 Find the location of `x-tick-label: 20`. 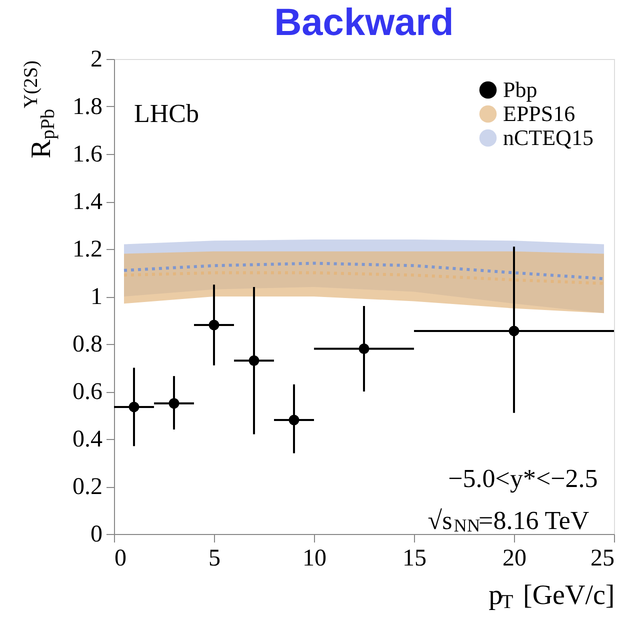

x-tick-label: 20 is located at coordinates (514, 559).